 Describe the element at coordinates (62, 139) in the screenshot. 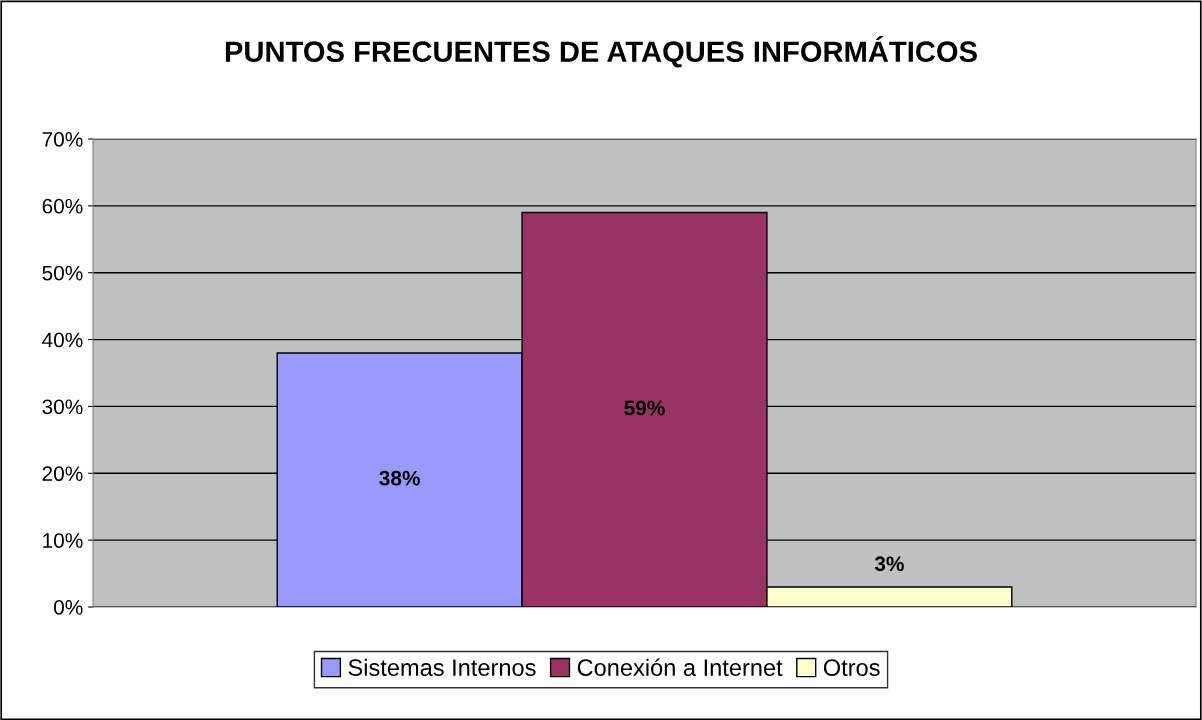

I see `y-tick-label: 70%` at that location.